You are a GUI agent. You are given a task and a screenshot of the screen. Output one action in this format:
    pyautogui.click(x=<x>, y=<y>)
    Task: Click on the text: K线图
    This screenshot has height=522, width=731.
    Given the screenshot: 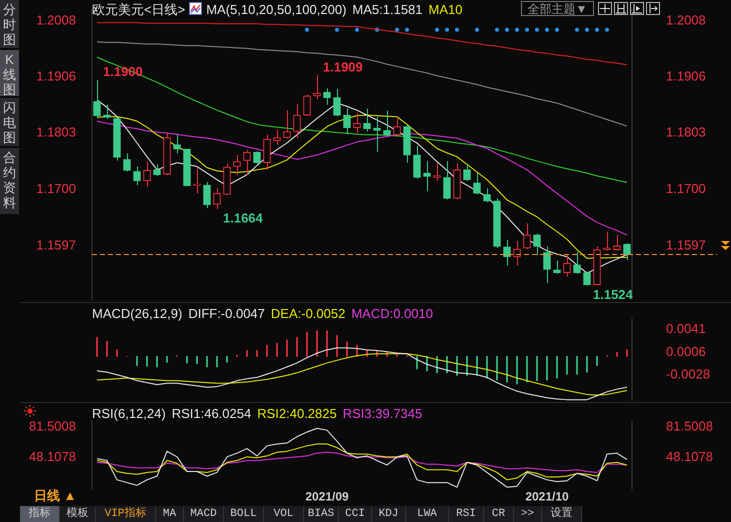 What is the action you would take?
    pyautogui.click(x=9, y=74)
    